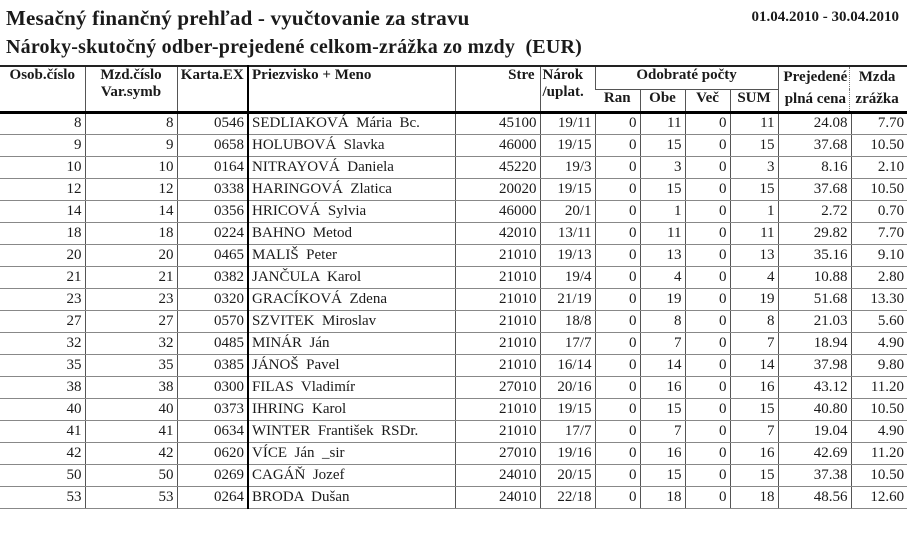  What do you see at coordinates (351, 90) in the screenshot?
I see `col-header-priezvisko-meno: Priezvisko + Meno` at bounding box center [351, 90].